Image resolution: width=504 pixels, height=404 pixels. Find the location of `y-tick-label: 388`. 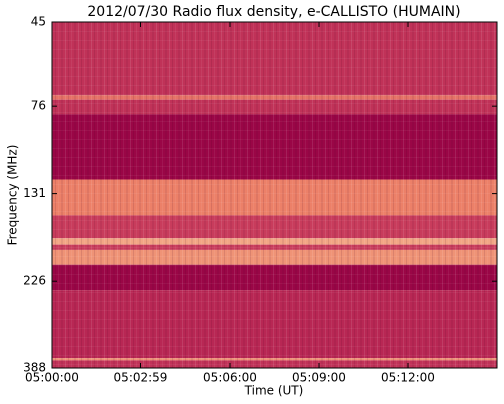

y-tick-label: 388 is located at coordinates (34, 368).